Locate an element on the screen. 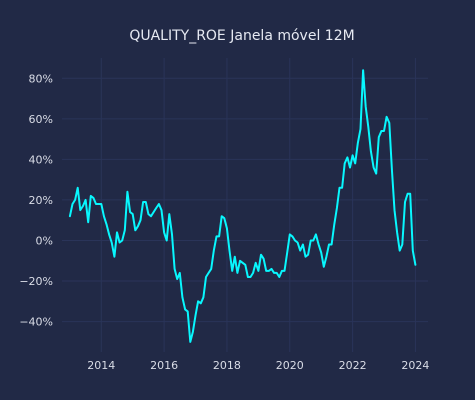 The image size is (475, 400). chart-title: QUALITY_ROE Janela móvel 12M is located at coordinates (241, 36).